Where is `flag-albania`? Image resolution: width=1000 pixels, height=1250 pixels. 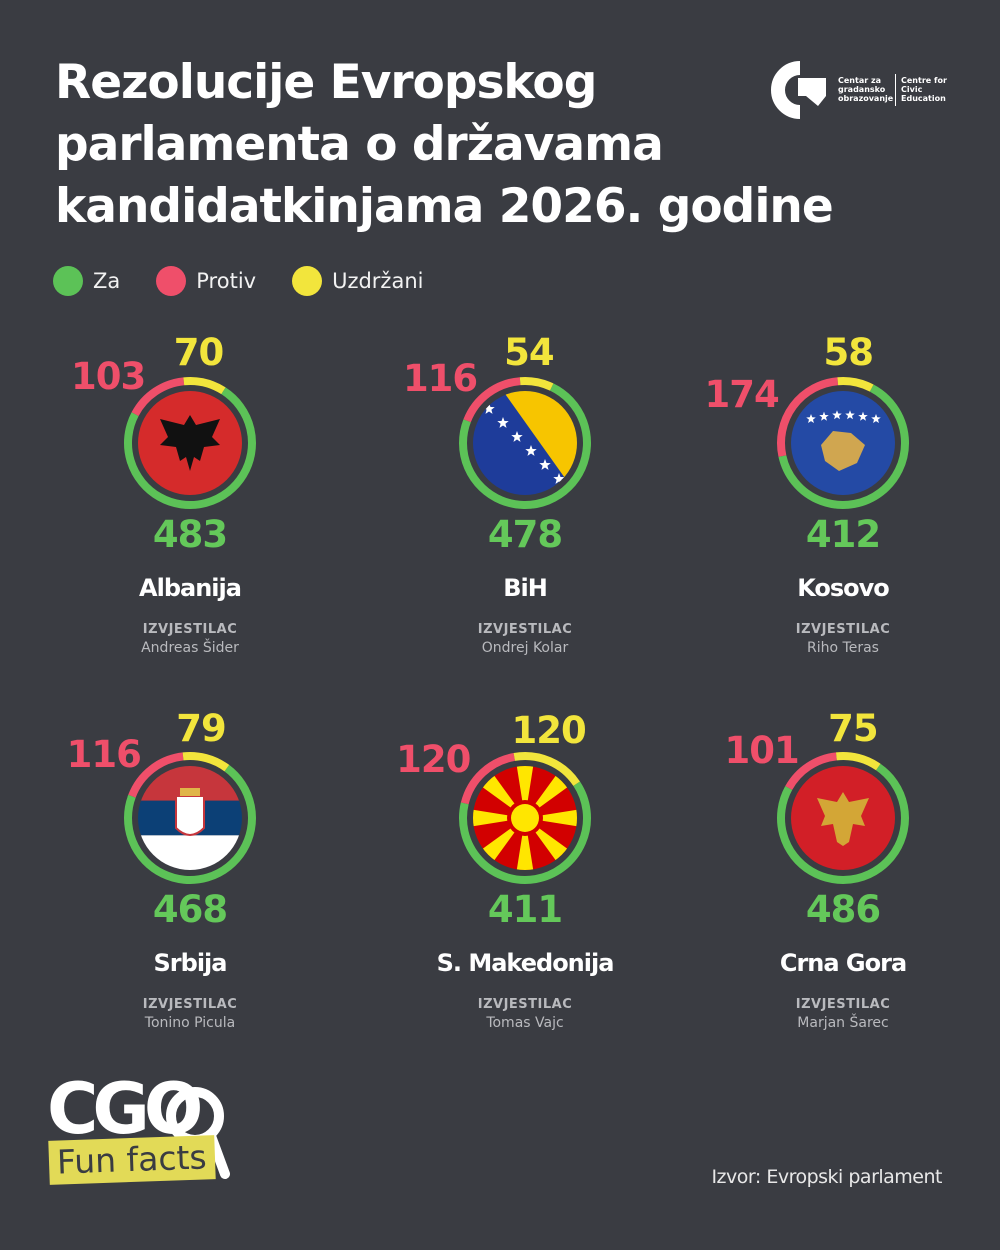
flag-albania is located at coordinates (190, 443).